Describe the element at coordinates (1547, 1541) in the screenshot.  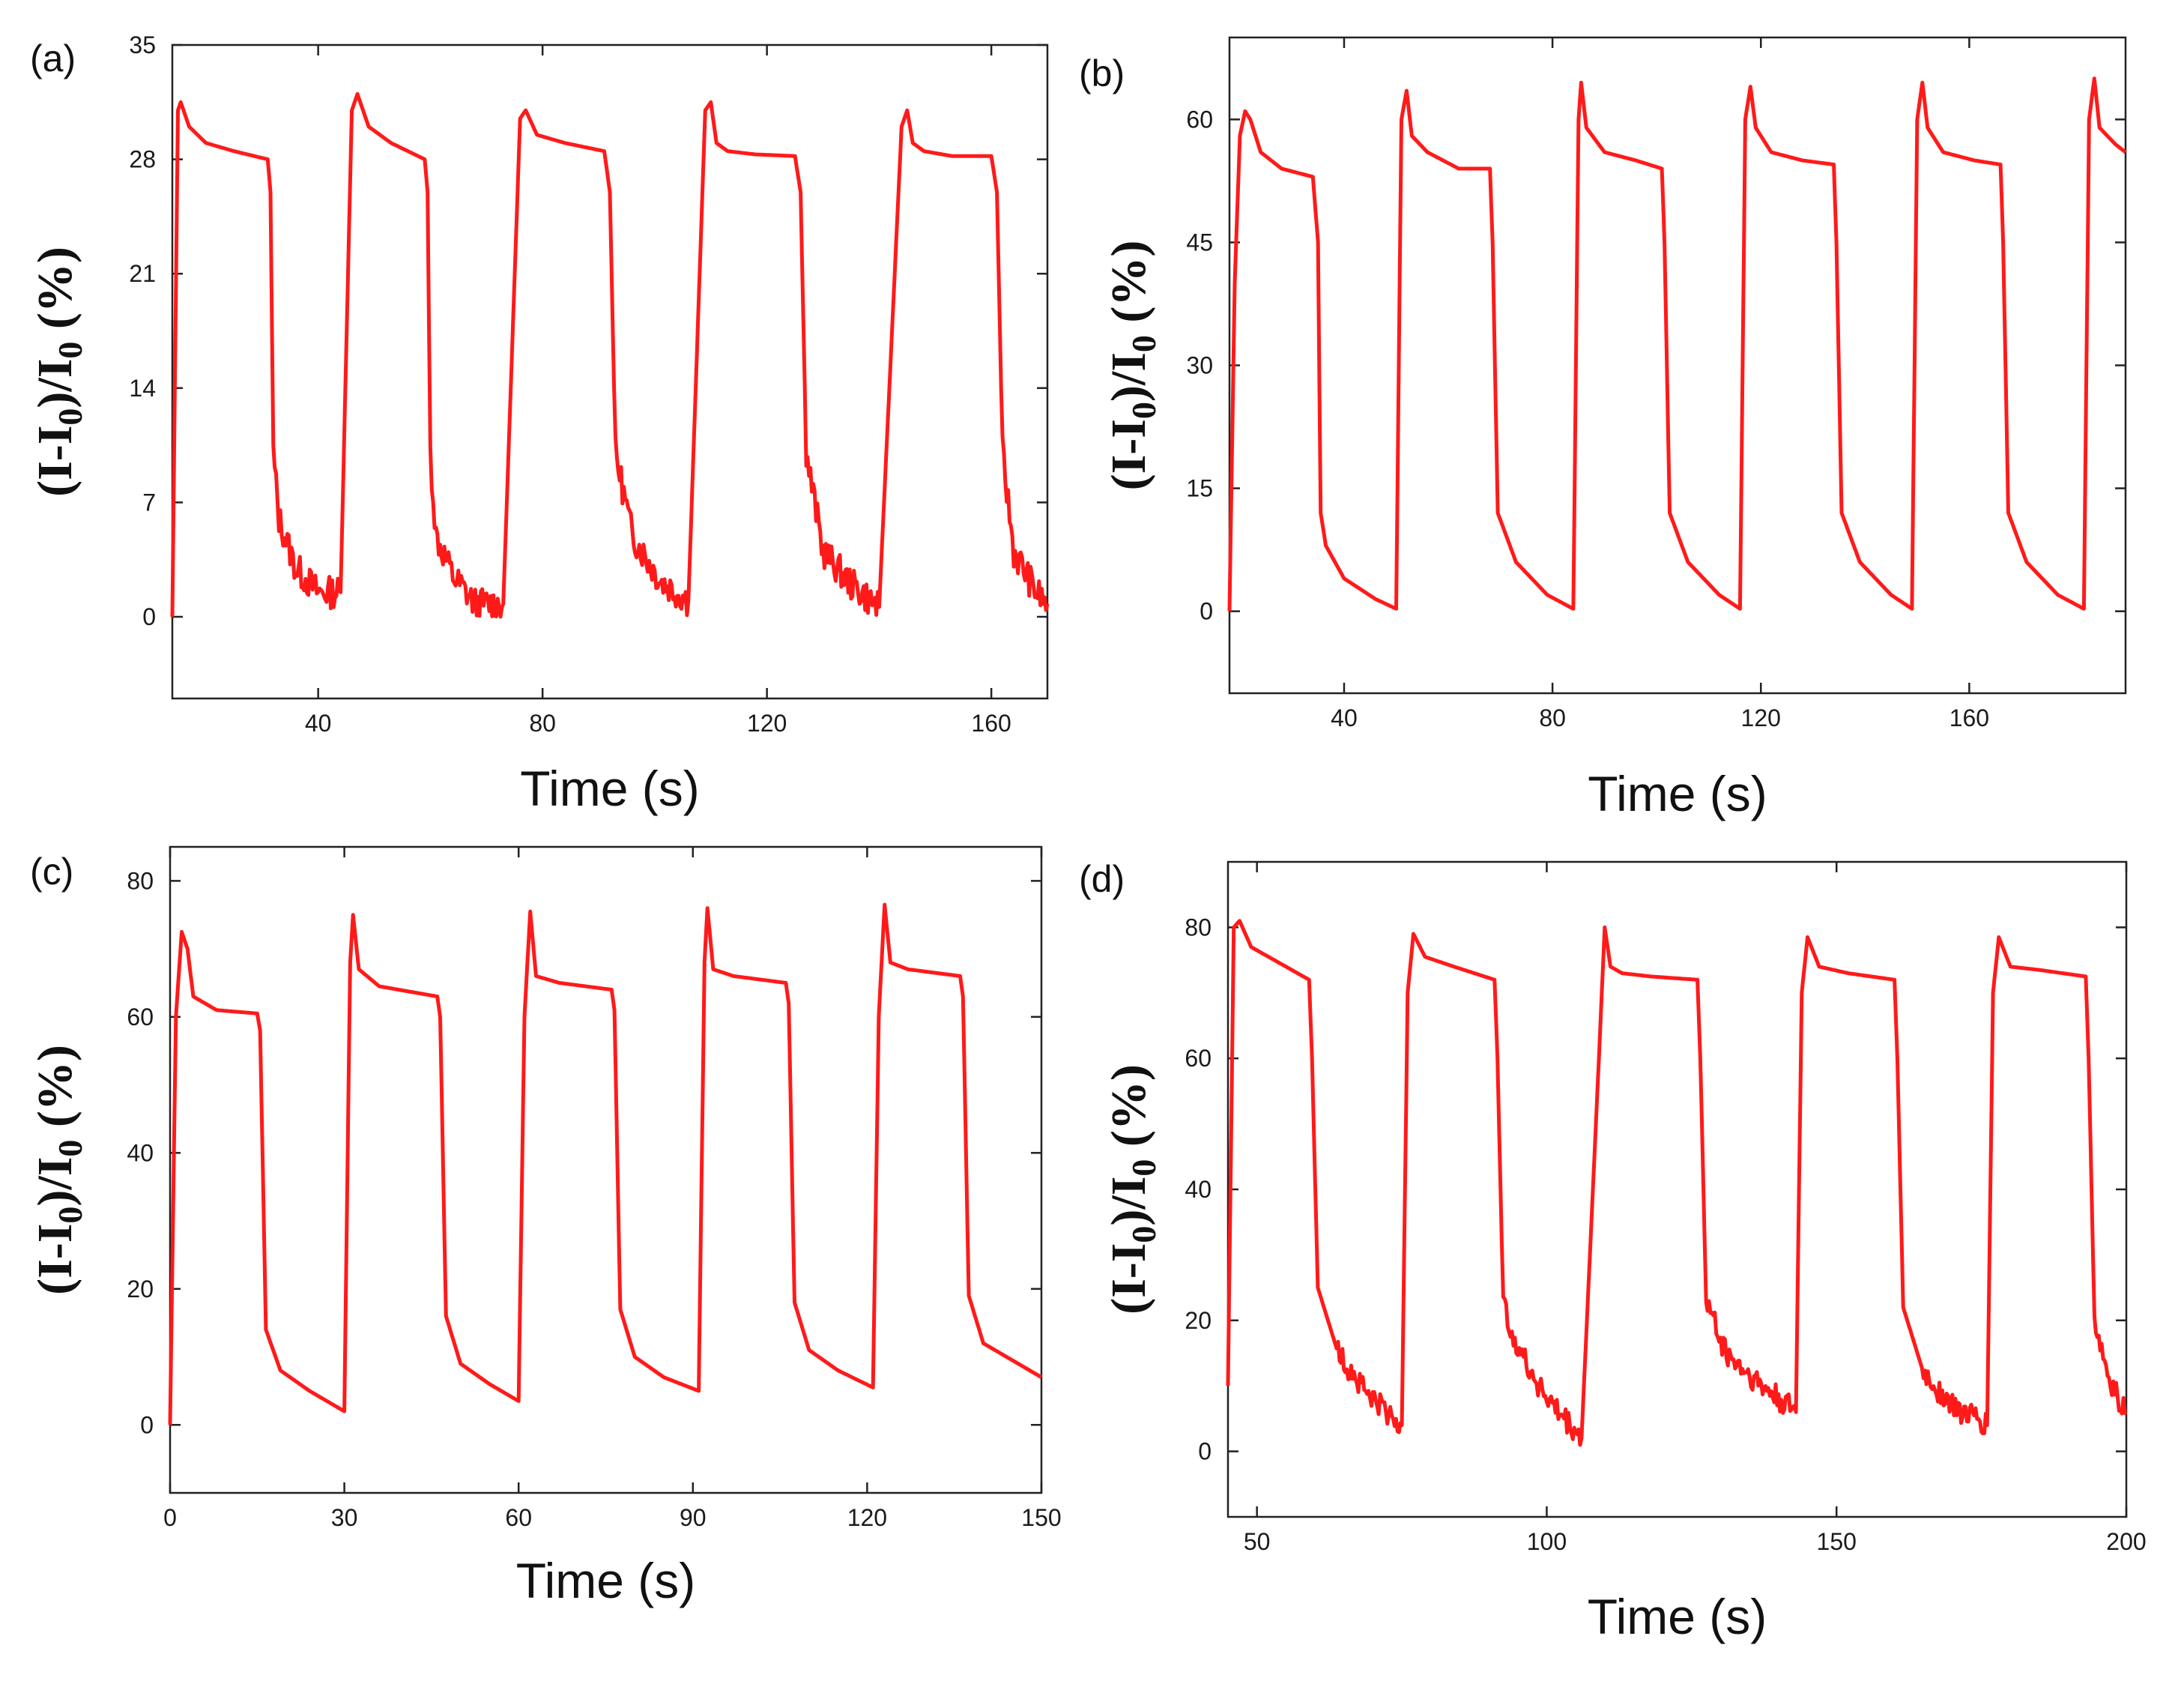
I see `x-tick-label: 100` at that location.